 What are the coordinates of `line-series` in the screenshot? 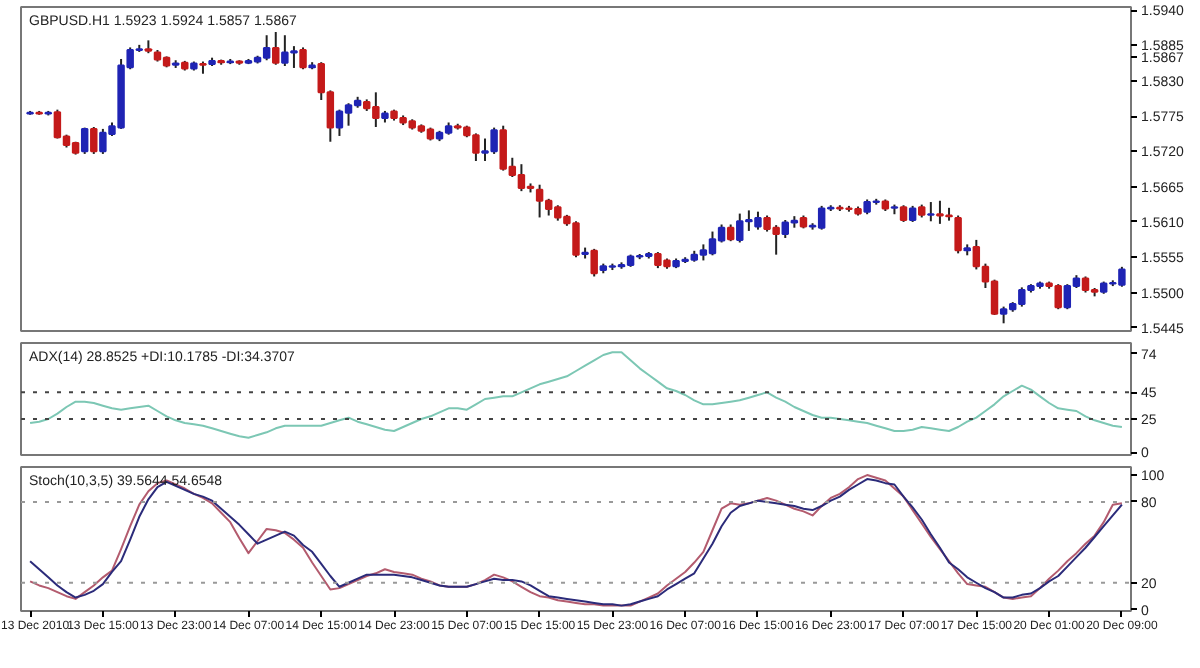 It's located at (576, 395).